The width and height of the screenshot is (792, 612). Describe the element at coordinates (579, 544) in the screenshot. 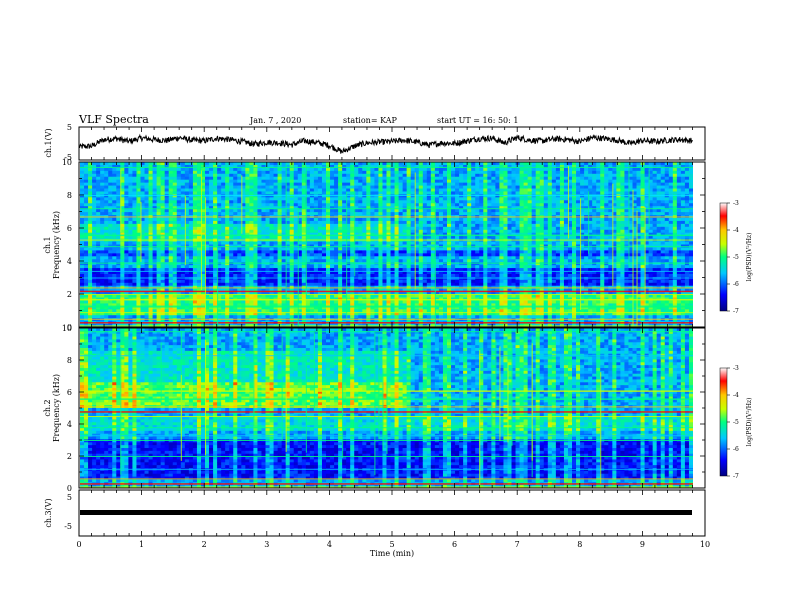

I see `x-tick-label: 8` at that location.